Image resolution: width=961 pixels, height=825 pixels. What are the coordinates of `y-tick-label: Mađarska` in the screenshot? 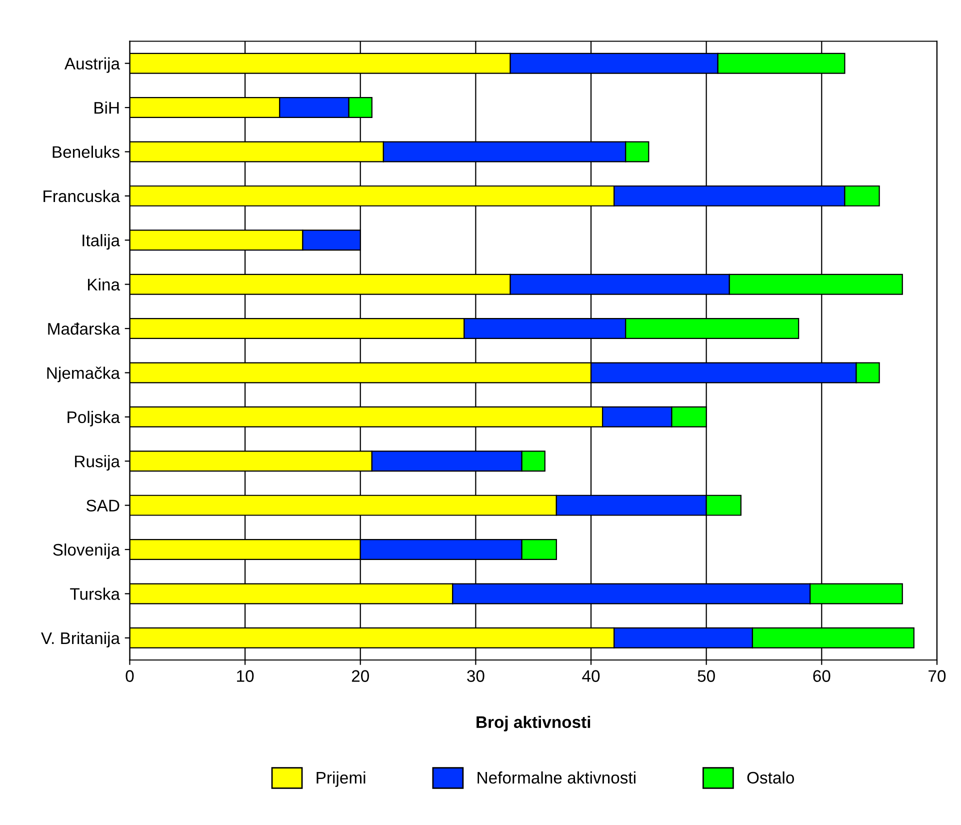 It's located at (84, 328).